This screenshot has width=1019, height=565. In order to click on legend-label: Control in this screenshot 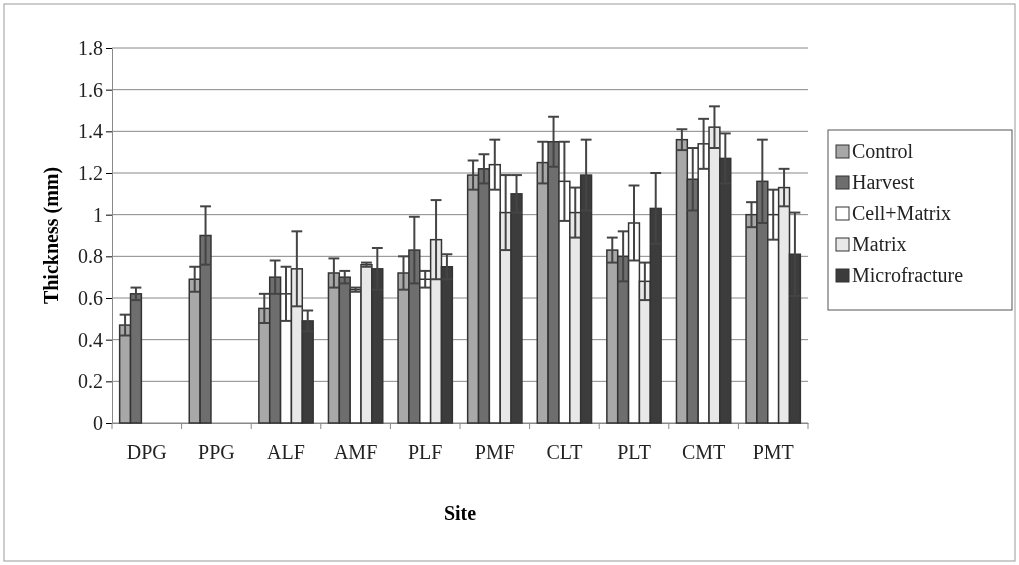, I will do `click(883, 151)`.